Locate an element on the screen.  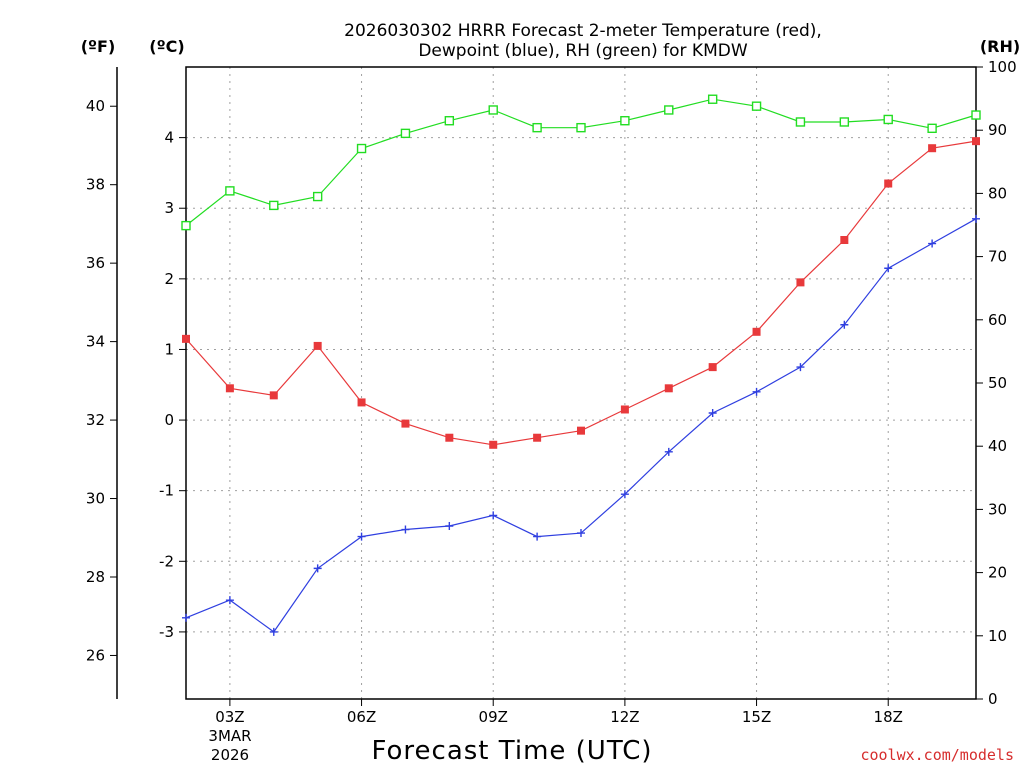
x-date-year-label: 2026 is located at coordinates (230, 755).